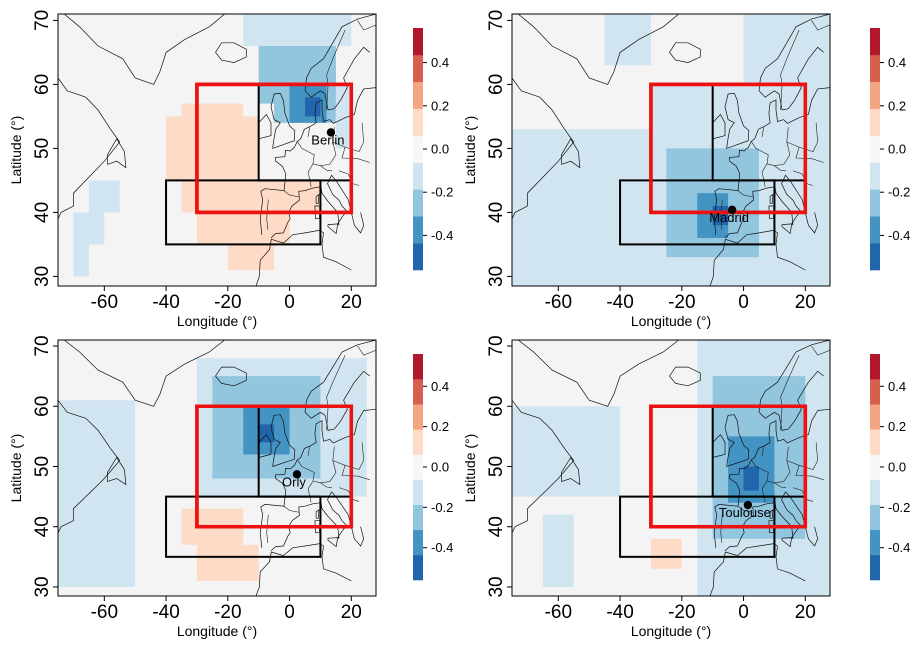  What do you see at coordinates (745, 512) in the screenshot?
I see `city-label: Toulouse` at bounding box center [745, 512].